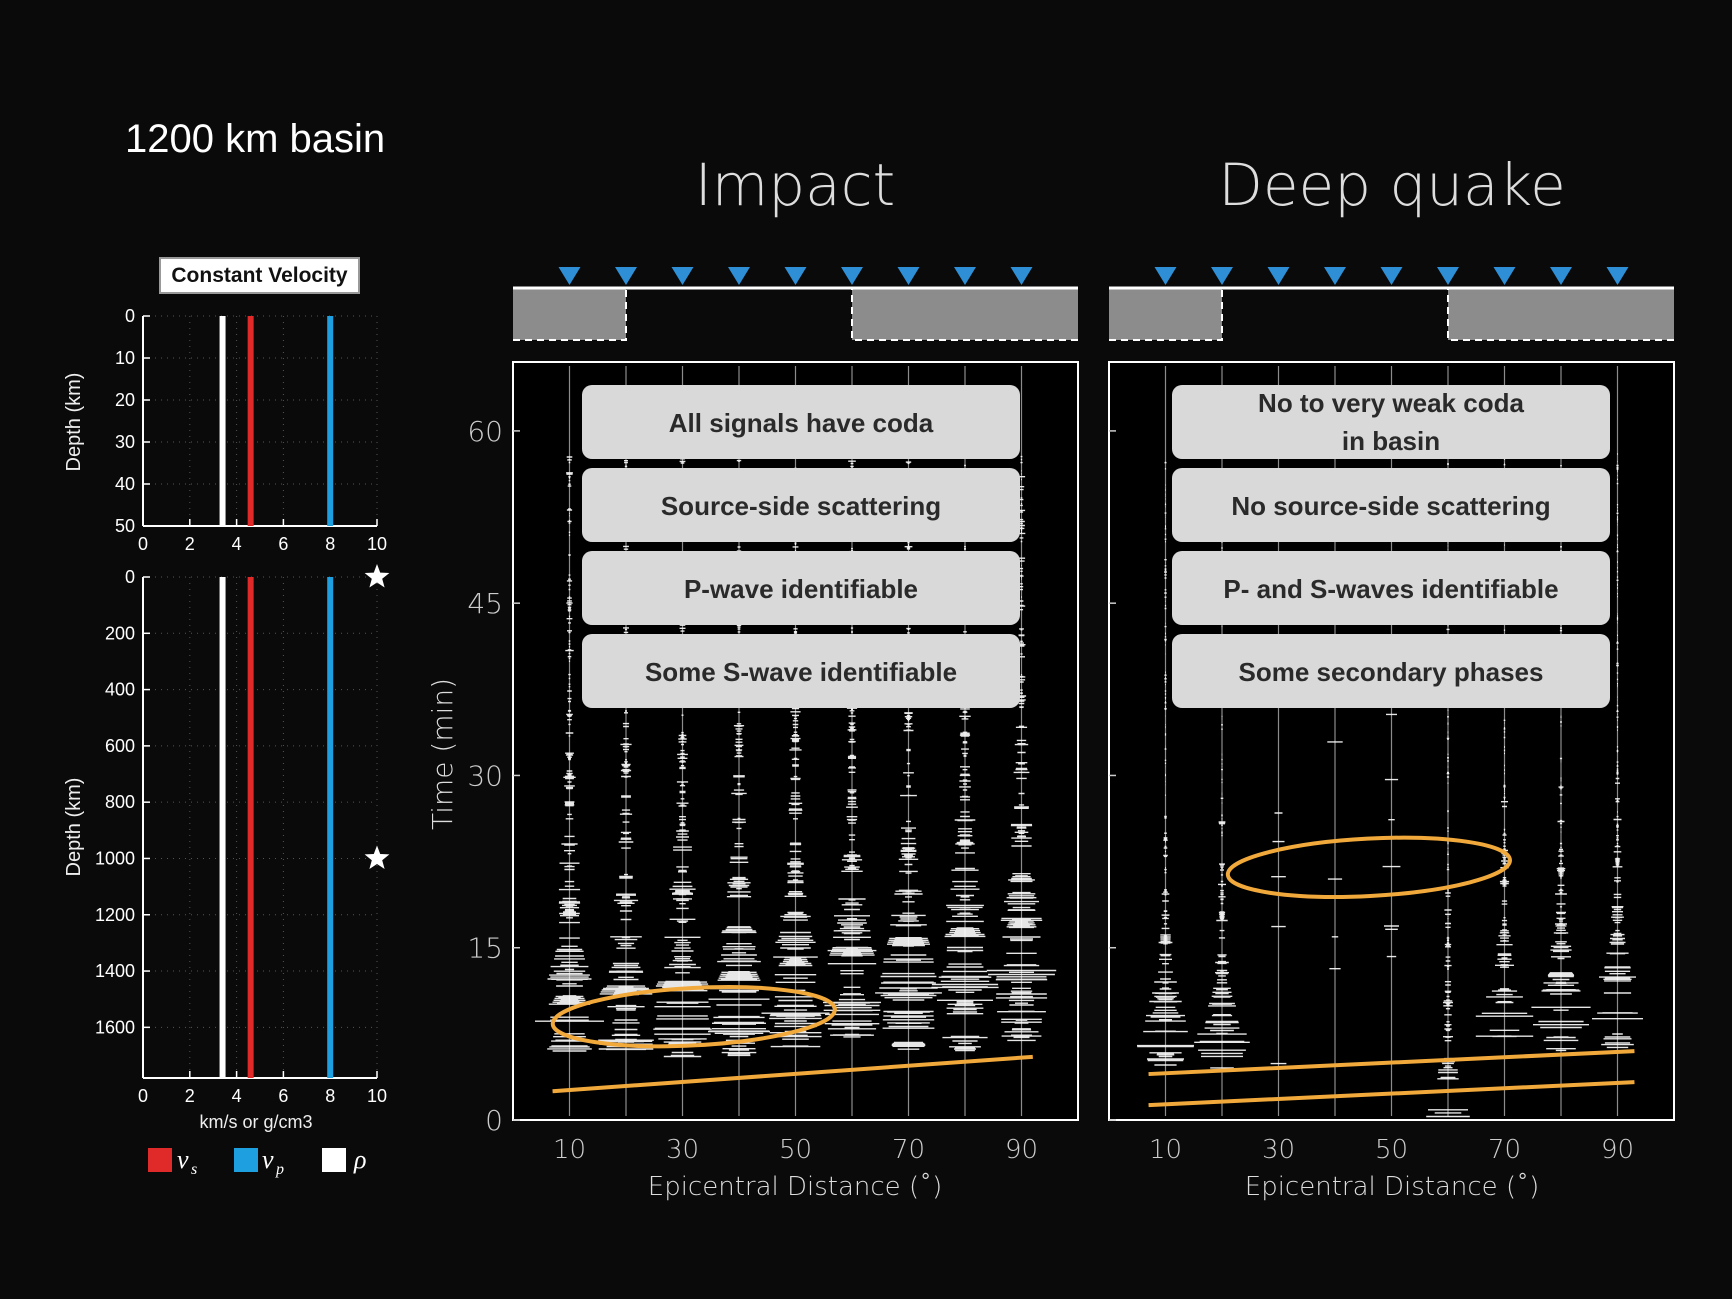  What do you see at coordinates (485, 948) in the screenshot?
I see `y-tick-label: 15` at bounding box center [485, 948].